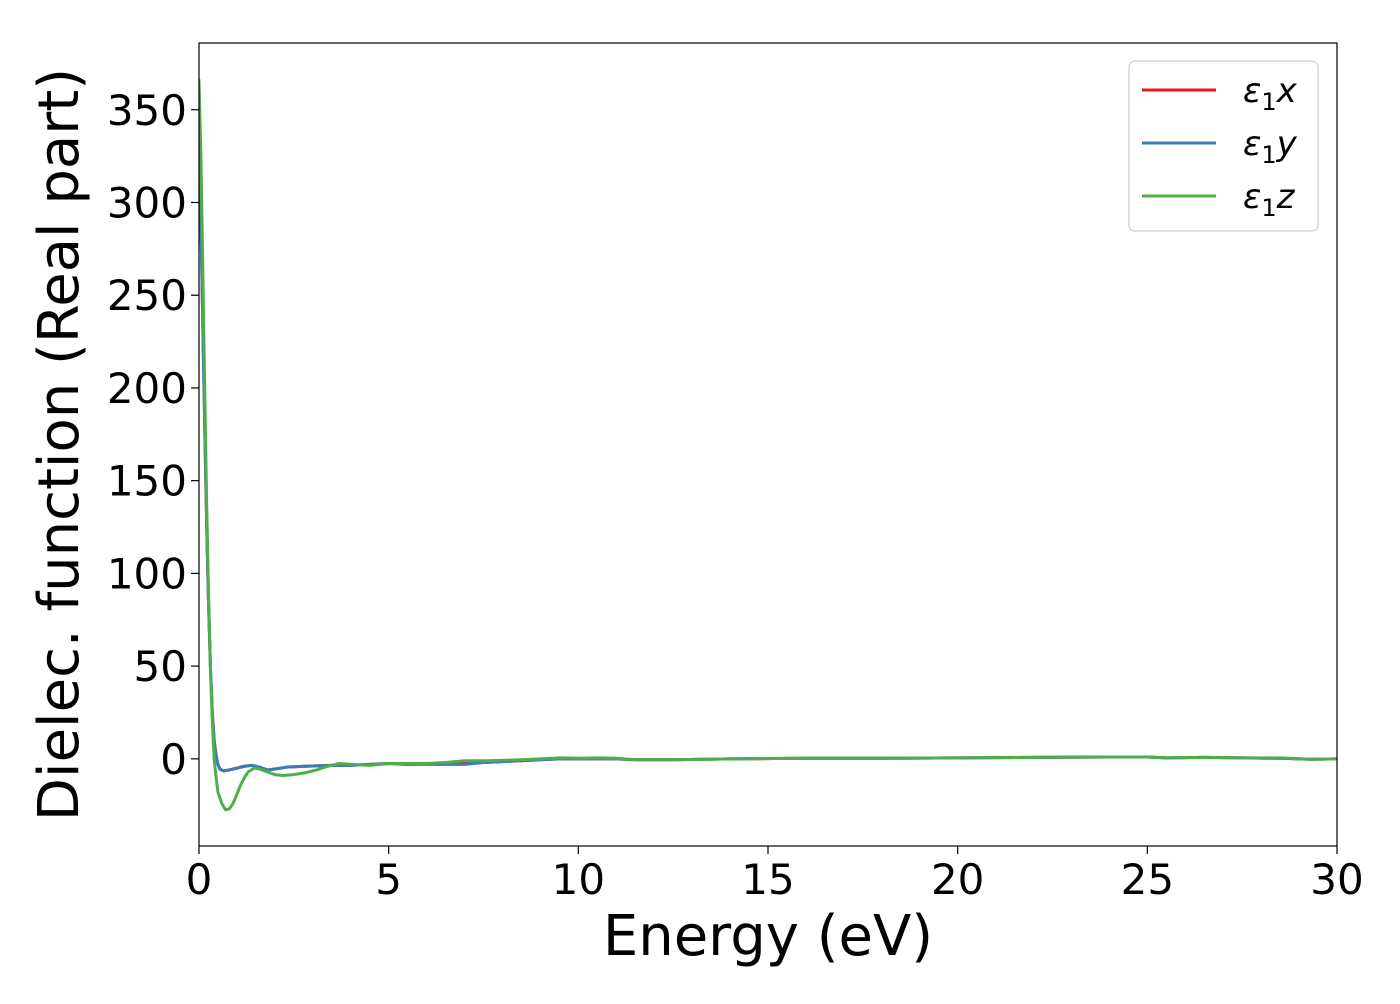  What do you see at coordinates (1269, 199) in the screenshot?
I see `legend-label-z: ε1z` at bounding box center [1269, 199].